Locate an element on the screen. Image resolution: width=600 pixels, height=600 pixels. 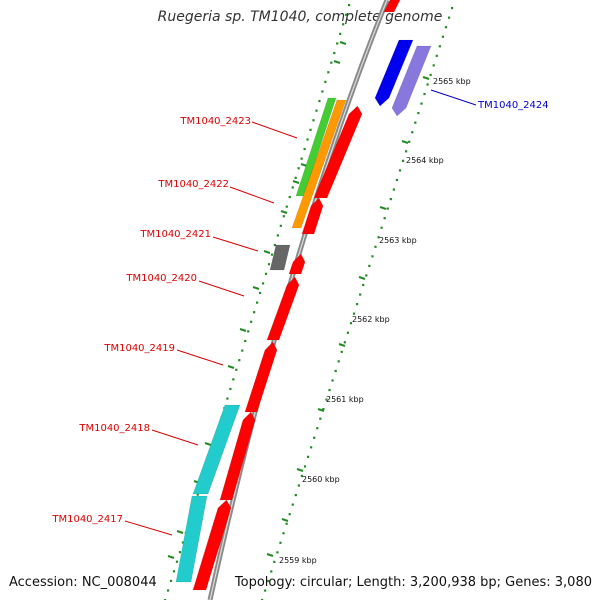
kbp-label: 2565 kbp is located at coordinates (452, 81).